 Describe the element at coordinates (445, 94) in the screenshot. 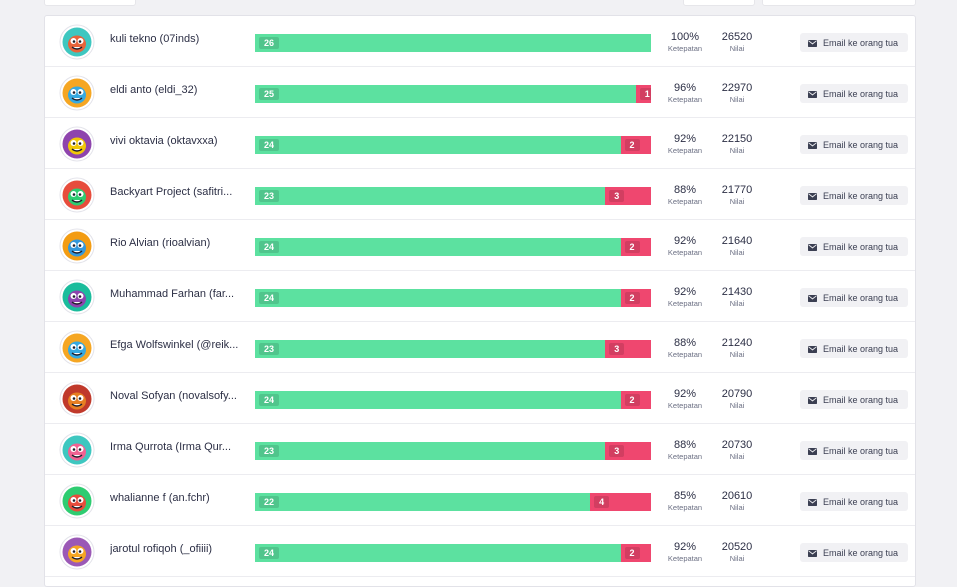

I see `correct-segment: 25` at that location.